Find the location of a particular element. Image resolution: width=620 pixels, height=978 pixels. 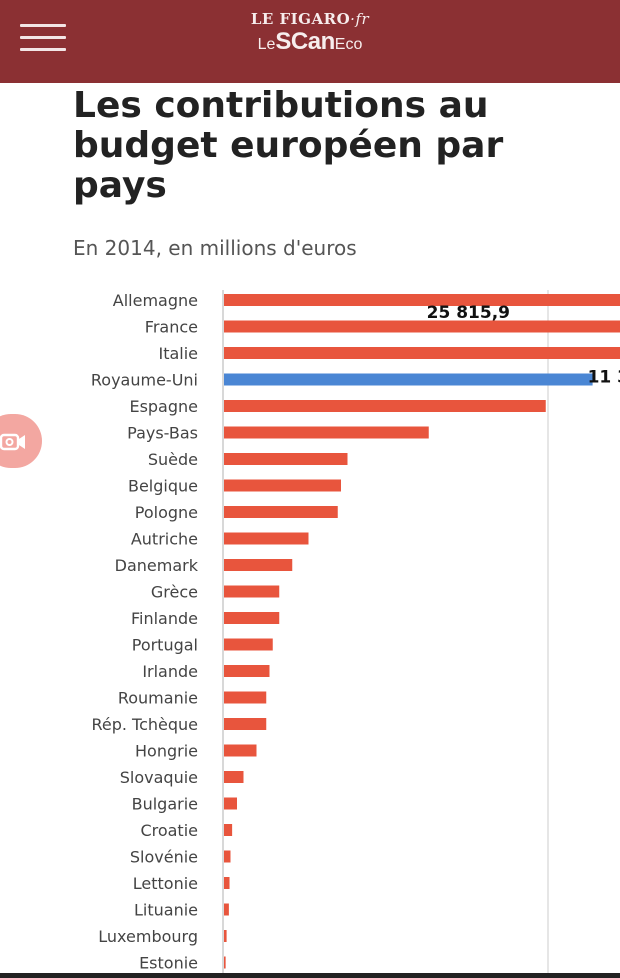

top-bar: LE FIGARO·fr LeSCanEco is located at coordinates (310, 41).